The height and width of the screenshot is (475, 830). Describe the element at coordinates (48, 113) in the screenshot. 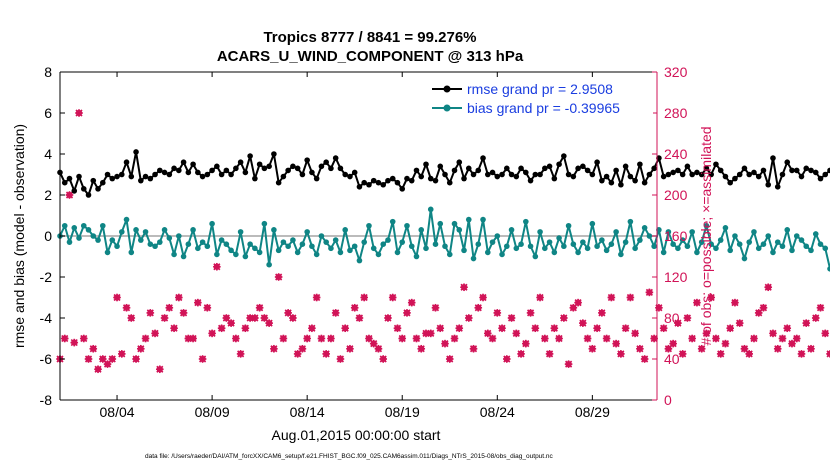

I see `y-tick-label-left: 6` at that location.